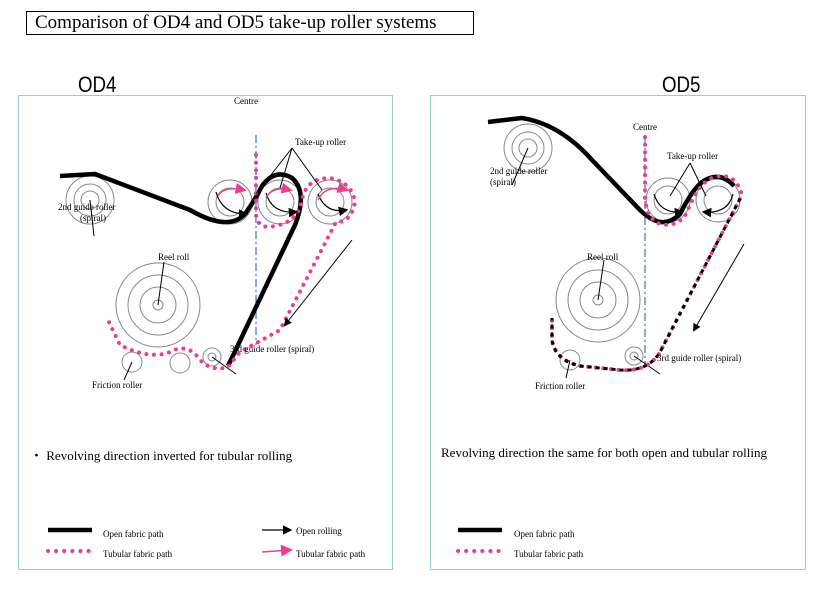  Describe the element at coordinates (117, 385) in the screenshot. I see `od4-friction-label: Friction roller` at that location.